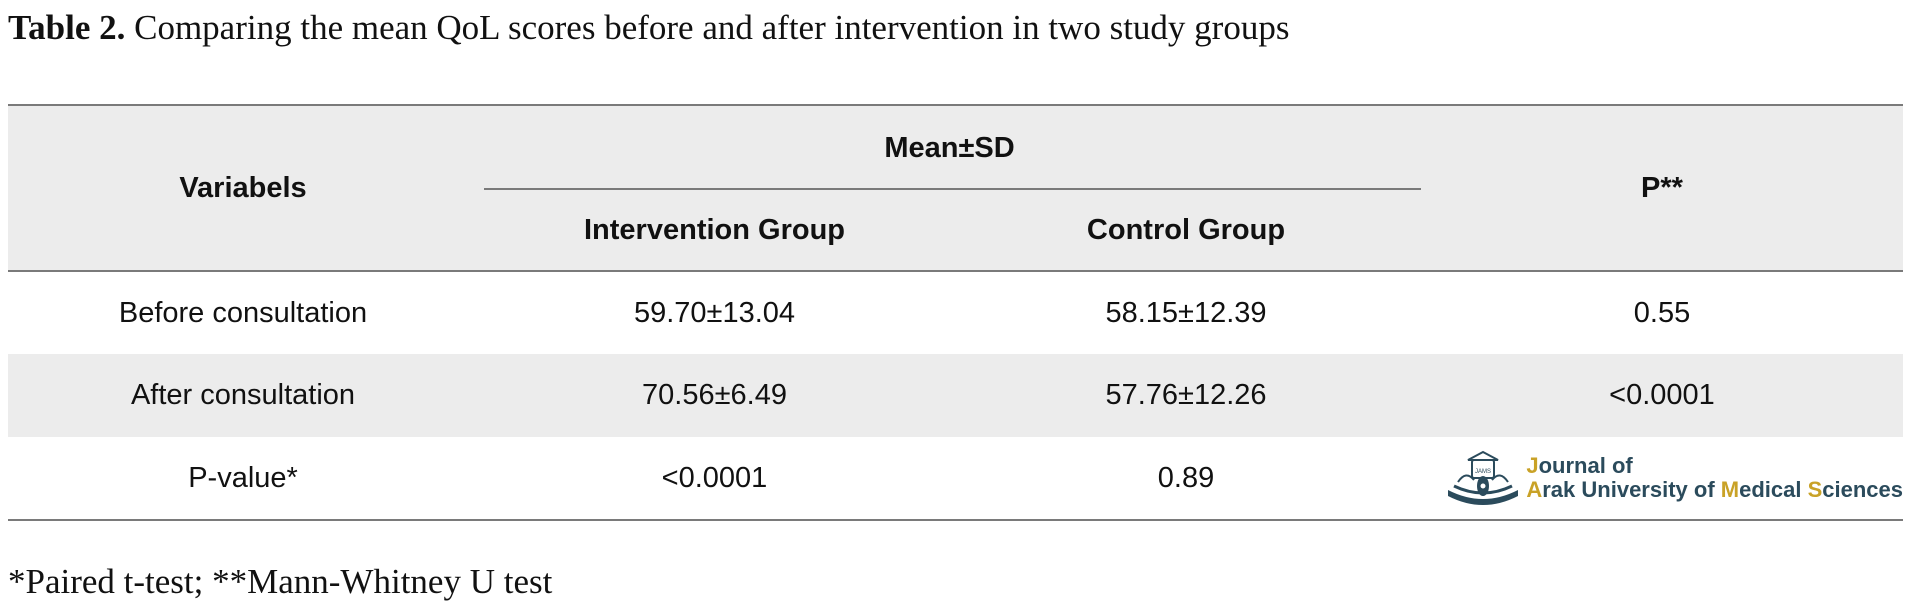  Describe the element at coordinates (1730, 489) in the screenshot. I see `logo-initial-m: M` at that location.